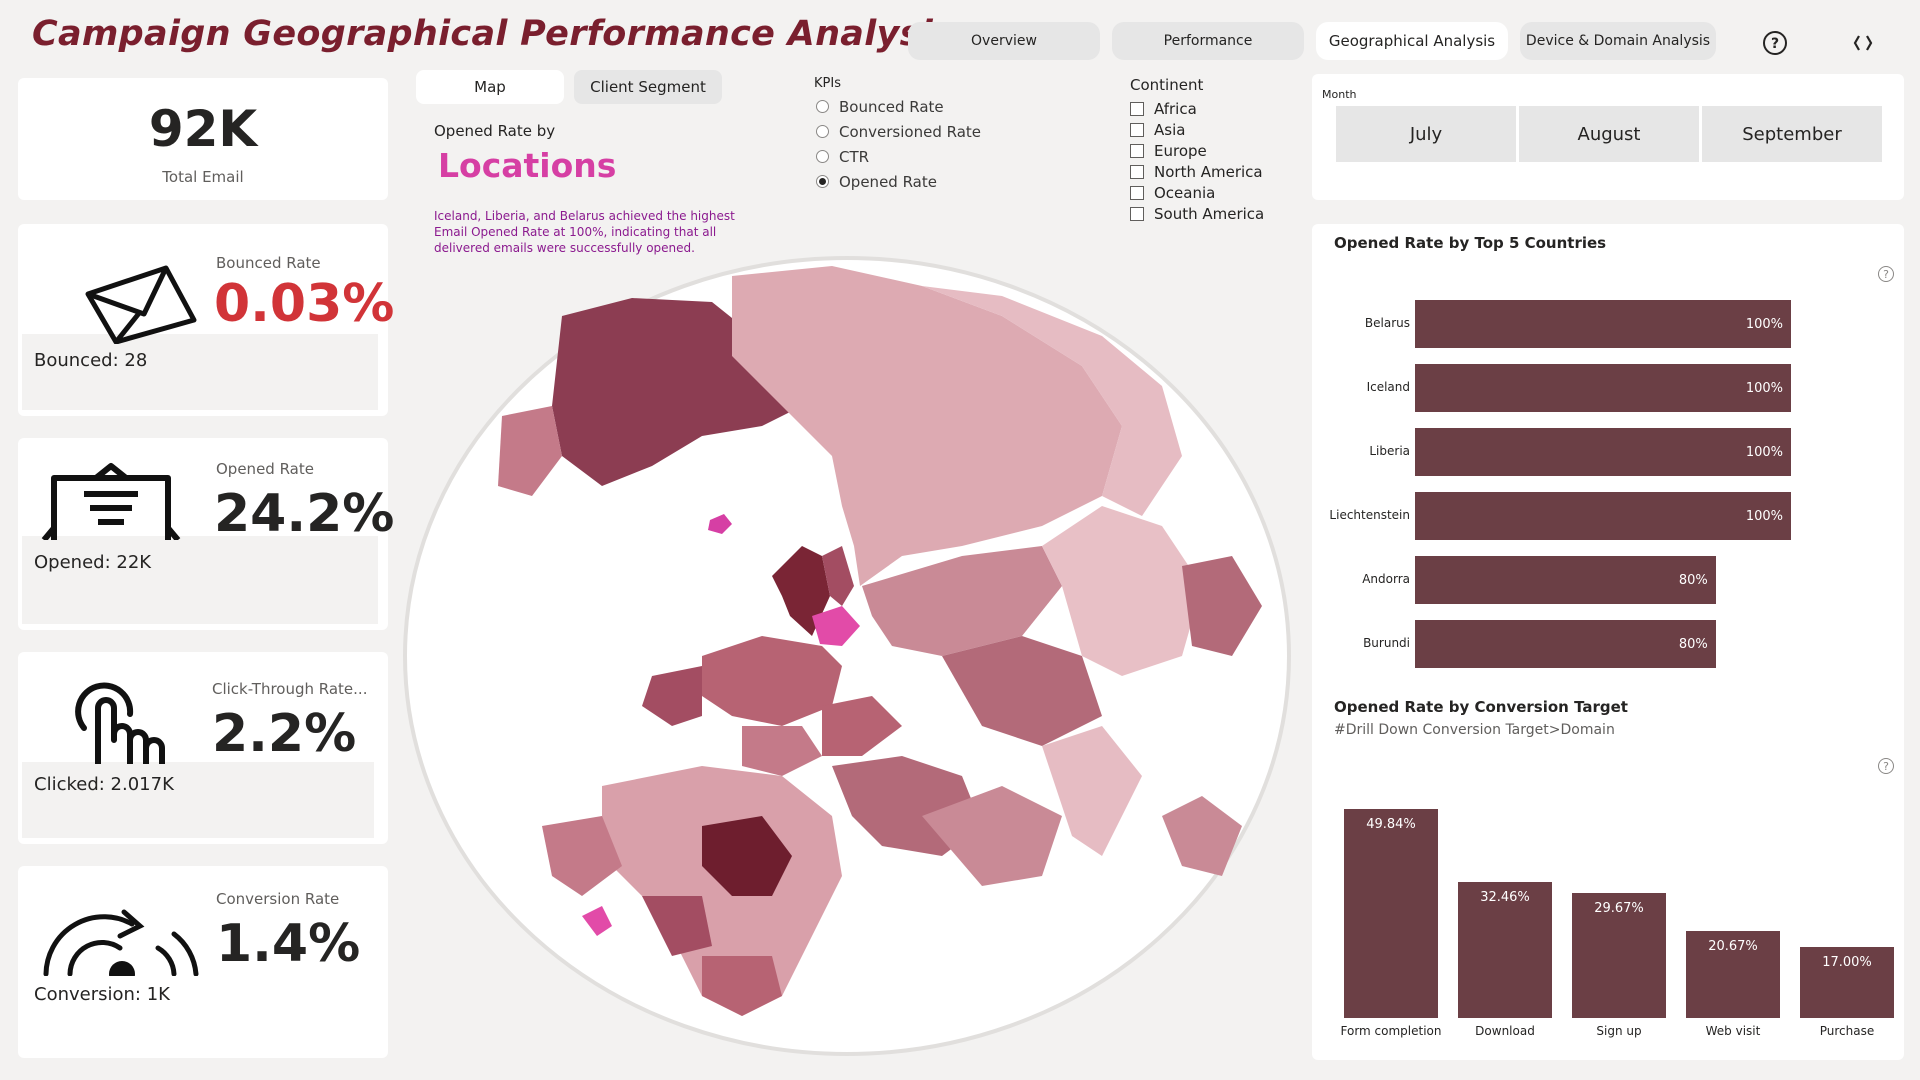  I want to click on nav-device-domain-button: Device & Domain Analysis, so click(1618, 41).